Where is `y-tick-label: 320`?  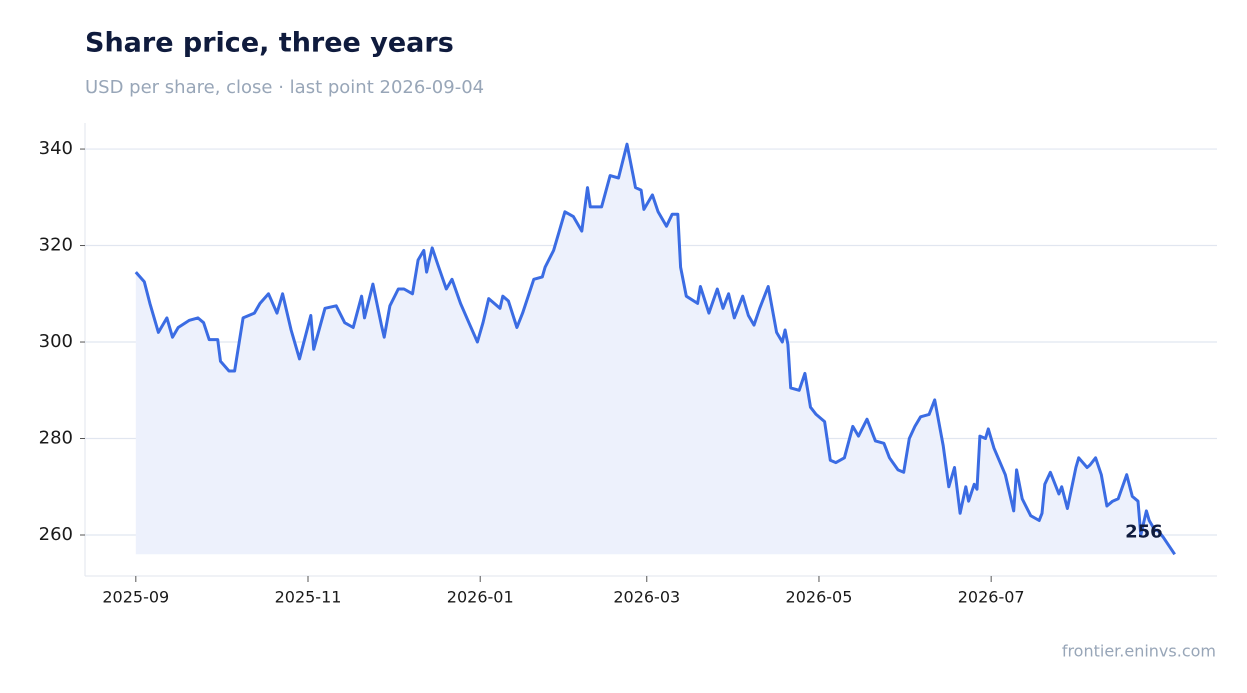
y-tick-label: 320 is located at coordinates (56, 245).